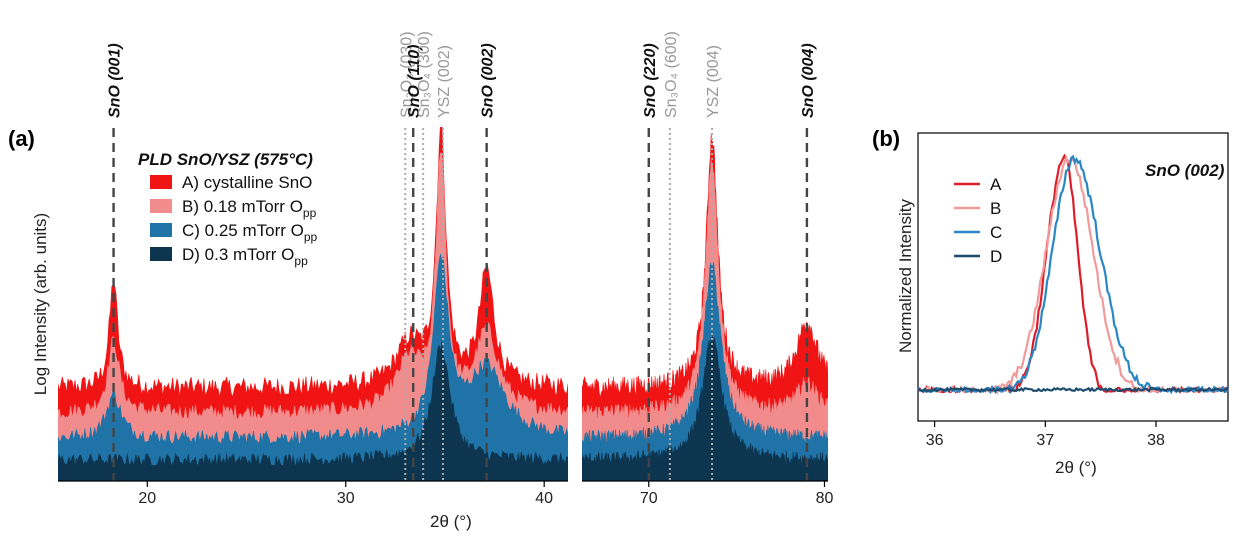 This screenshot has height=537, width=1233. Describe the element at coordinates (40, 304) in the screenshot. I see `y-axis-label-a: Log Intensity (arb. units)` at that location.